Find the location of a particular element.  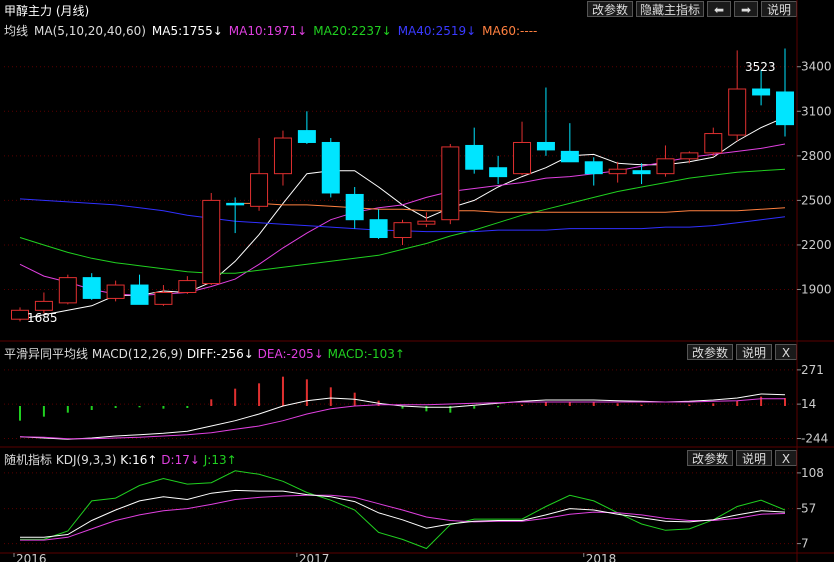

low-price-annotation: 1685 is located at coordinates (42, 318).